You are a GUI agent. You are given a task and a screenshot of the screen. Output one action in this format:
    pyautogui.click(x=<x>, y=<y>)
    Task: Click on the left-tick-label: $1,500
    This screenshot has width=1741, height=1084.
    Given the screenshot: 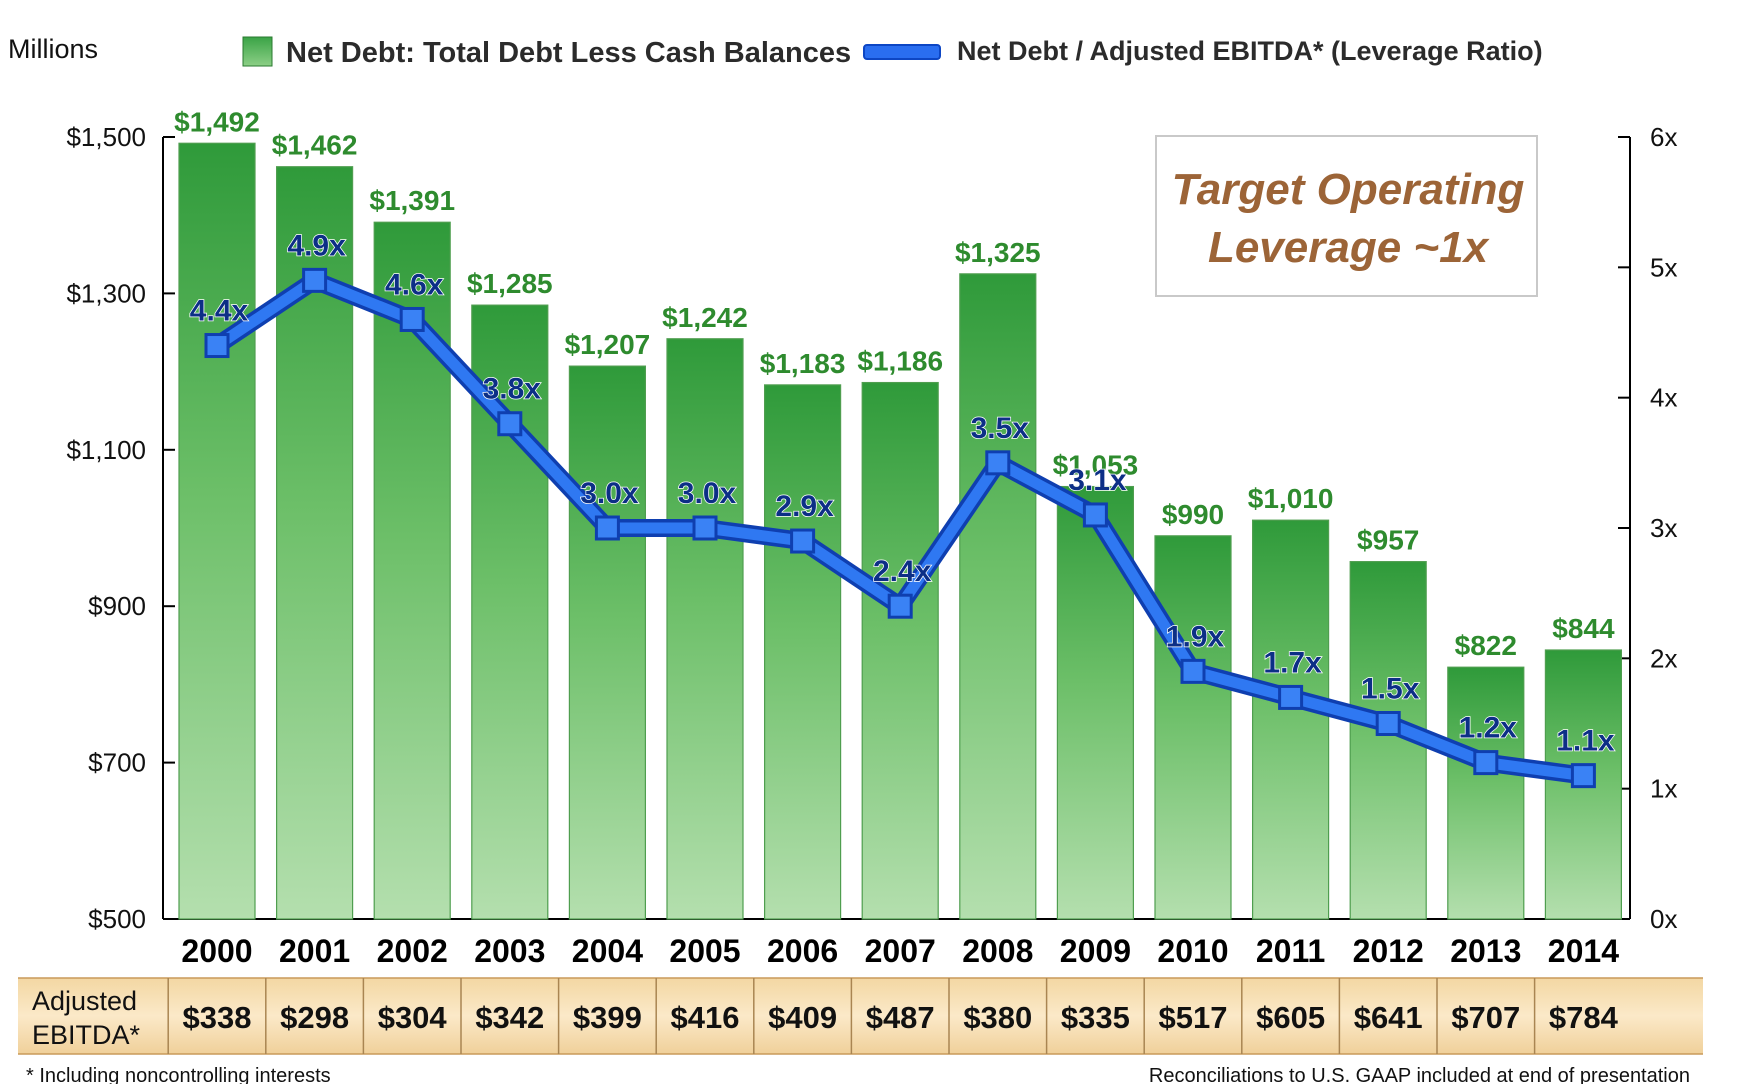 What is the action you would take?
    pyautogui.click(x=106, y=137)
    